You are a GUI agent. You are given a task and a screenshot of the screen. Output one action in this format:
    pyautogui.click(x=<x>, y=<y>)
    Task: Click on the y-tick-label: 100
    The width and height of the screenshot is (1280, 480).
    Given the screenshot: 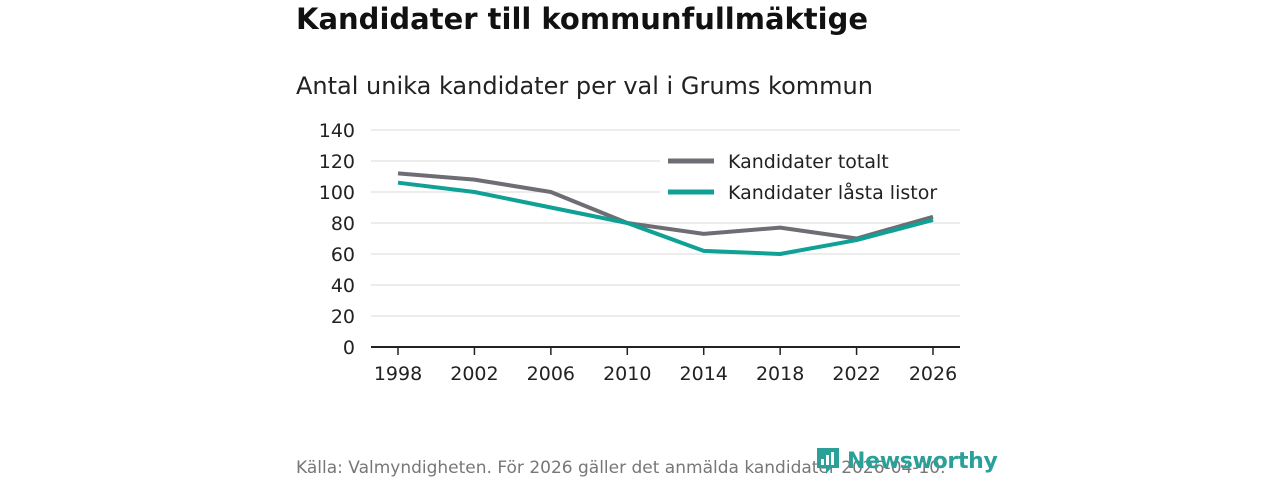 What is the action you would take?
    pyautogui.click(x=337, y=193)
    